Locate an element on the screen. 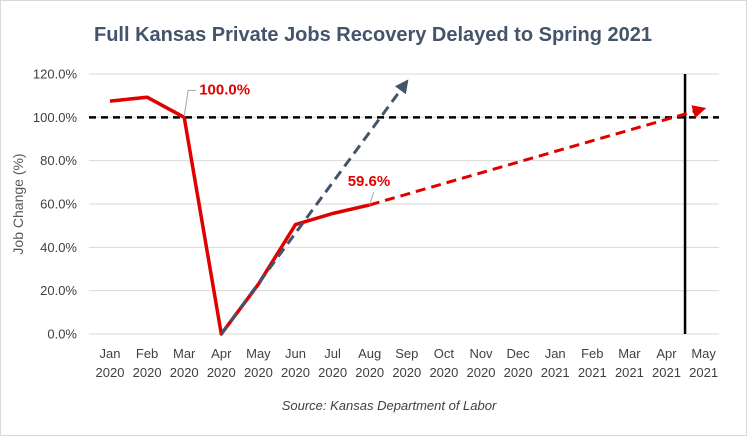 The image size is (747, 436). x-tick-label: Sep 2020 is located at coordinates (406, 363).